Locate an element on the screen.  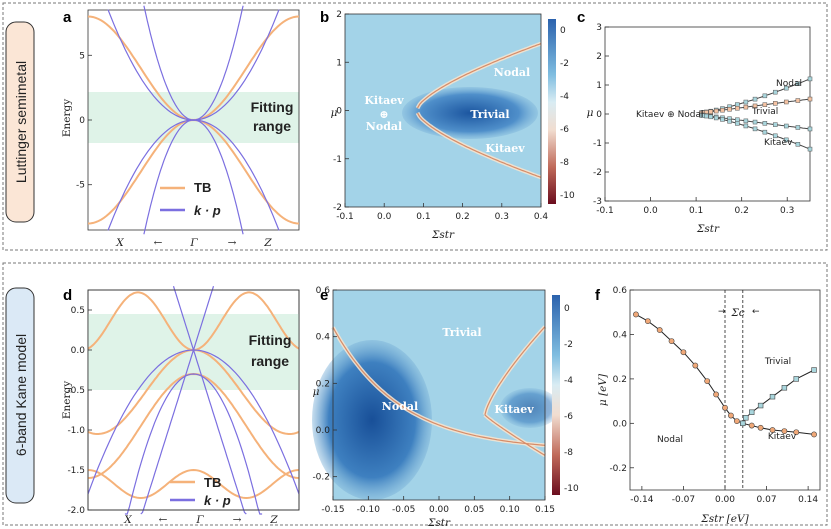
panel-a: 5 0 -5 X ← Γ → Z Energy Fitting range TB k · p is located at coordinates (180, 127).